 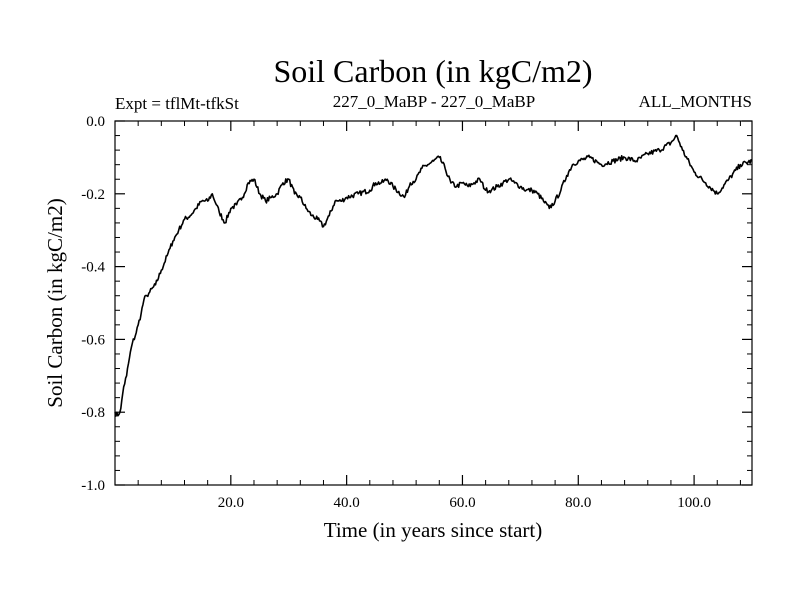 What do you see at coordinates (347, 503) in the screenshot?
I see `x-tick-label: 40.0` at bounding box center [347, 503].